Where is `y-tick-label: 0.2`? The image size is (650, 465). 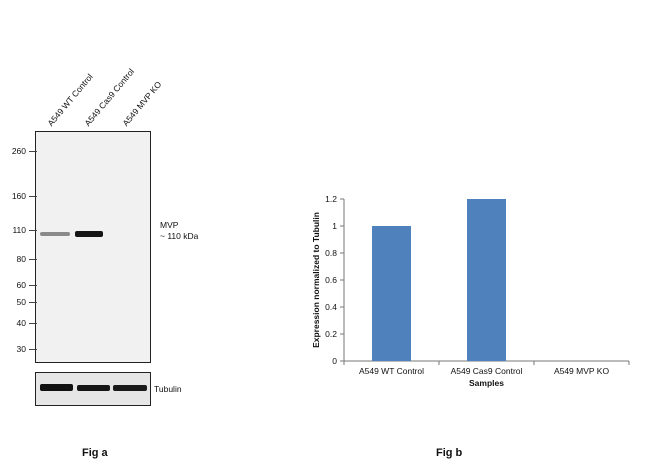
y-tick-label: 0.2 is located at coordinates (331, 334).